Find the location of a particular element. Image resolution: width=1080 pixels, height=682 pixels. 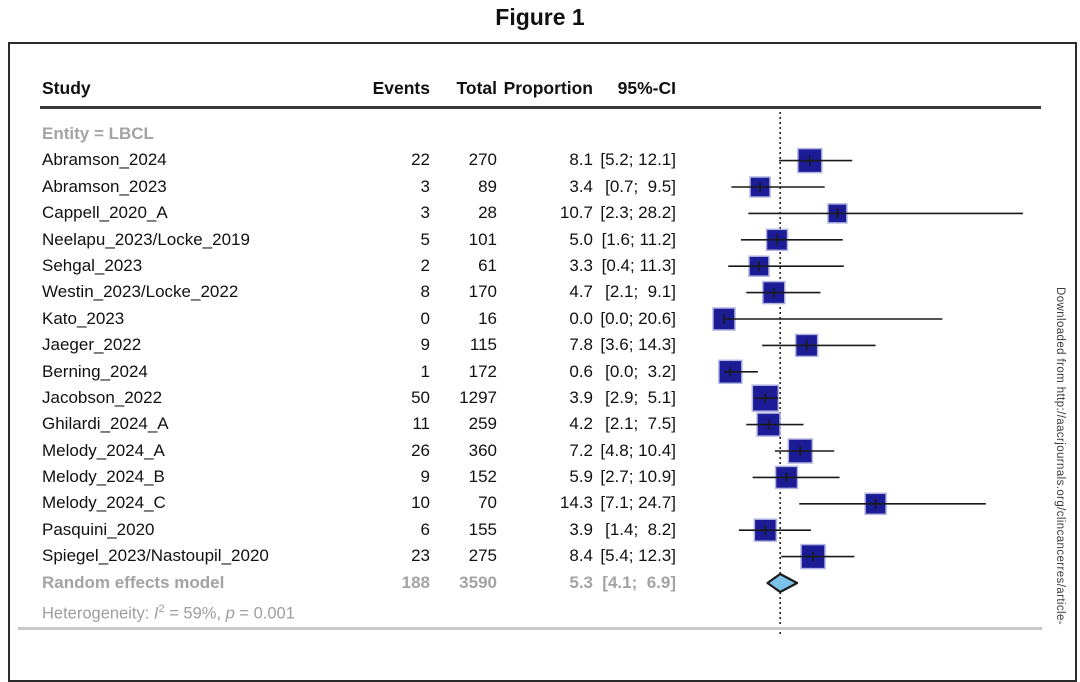

cell-proportion: 5.0 is located at coordinates (581, 239).